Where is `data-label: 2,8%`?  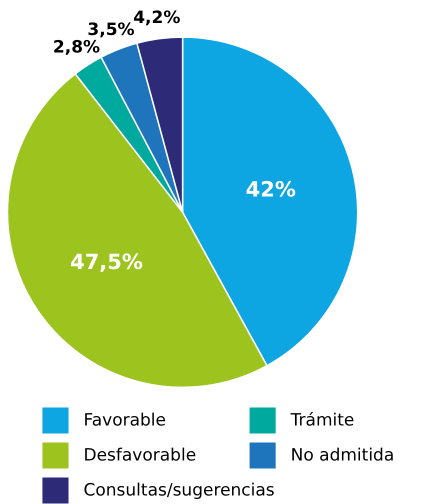
data-label: 2,8% is located at coordinates (76, 47).